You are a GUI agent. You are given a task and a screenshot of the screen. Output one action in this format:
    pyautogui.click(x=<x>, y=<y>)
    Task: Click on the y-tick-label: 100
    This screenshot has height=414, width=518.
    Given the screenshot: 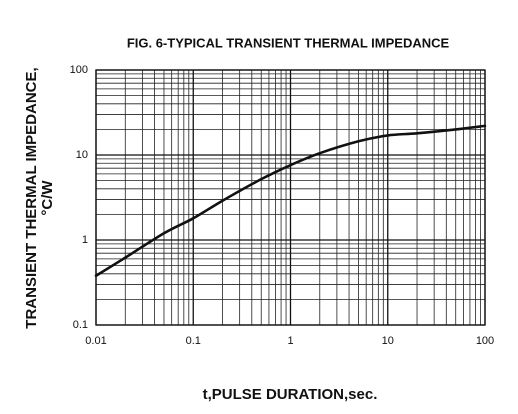 What is the action you would take?
    pyautogui.click(x=79, y=70)
    